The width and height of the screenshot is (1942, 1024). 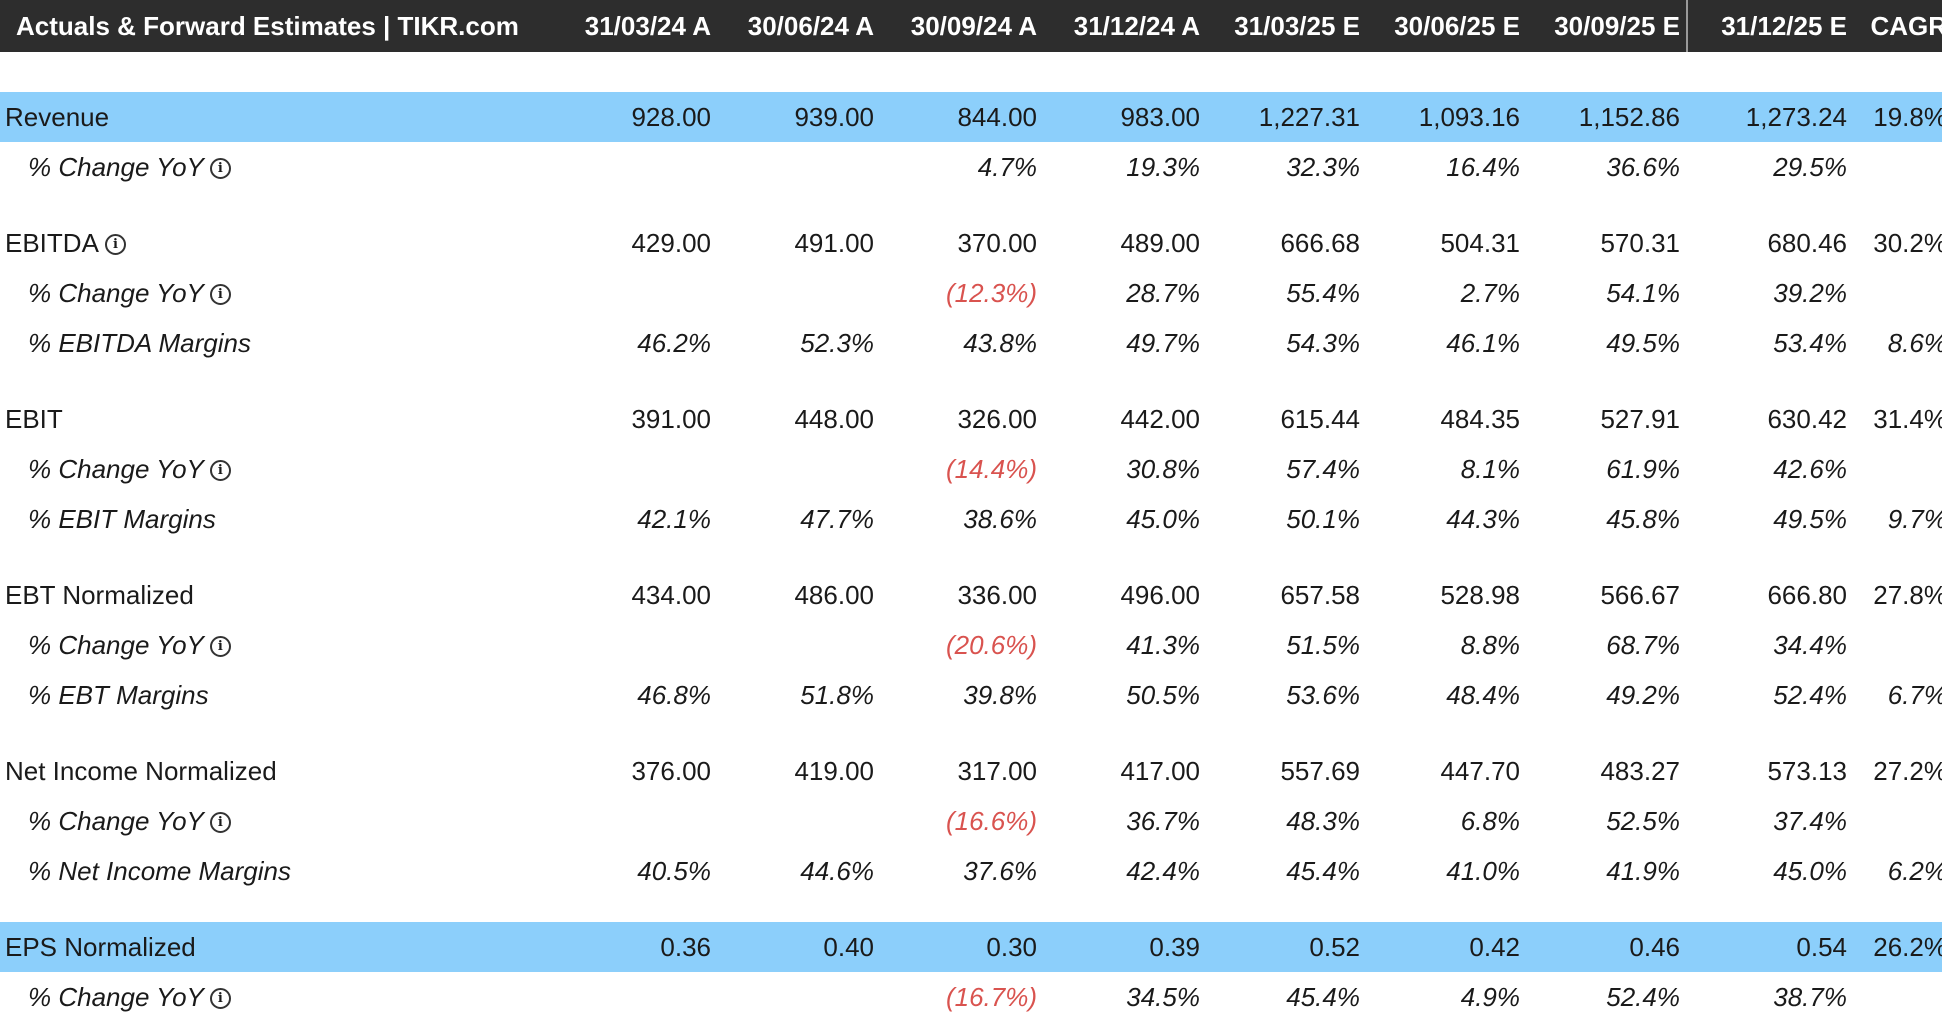 I want to click on cell: 51.5%, so click(x=1323, y=644).